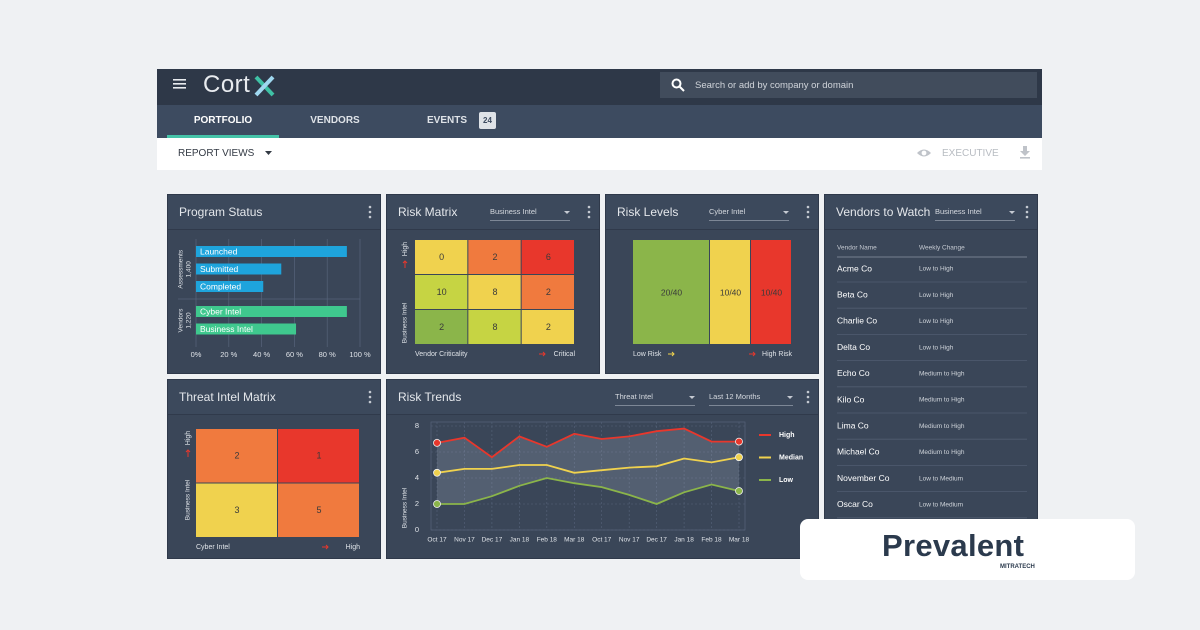 The width and height of the screenshot is (1200, 630). I want to click on series-line, so click(588, 465).